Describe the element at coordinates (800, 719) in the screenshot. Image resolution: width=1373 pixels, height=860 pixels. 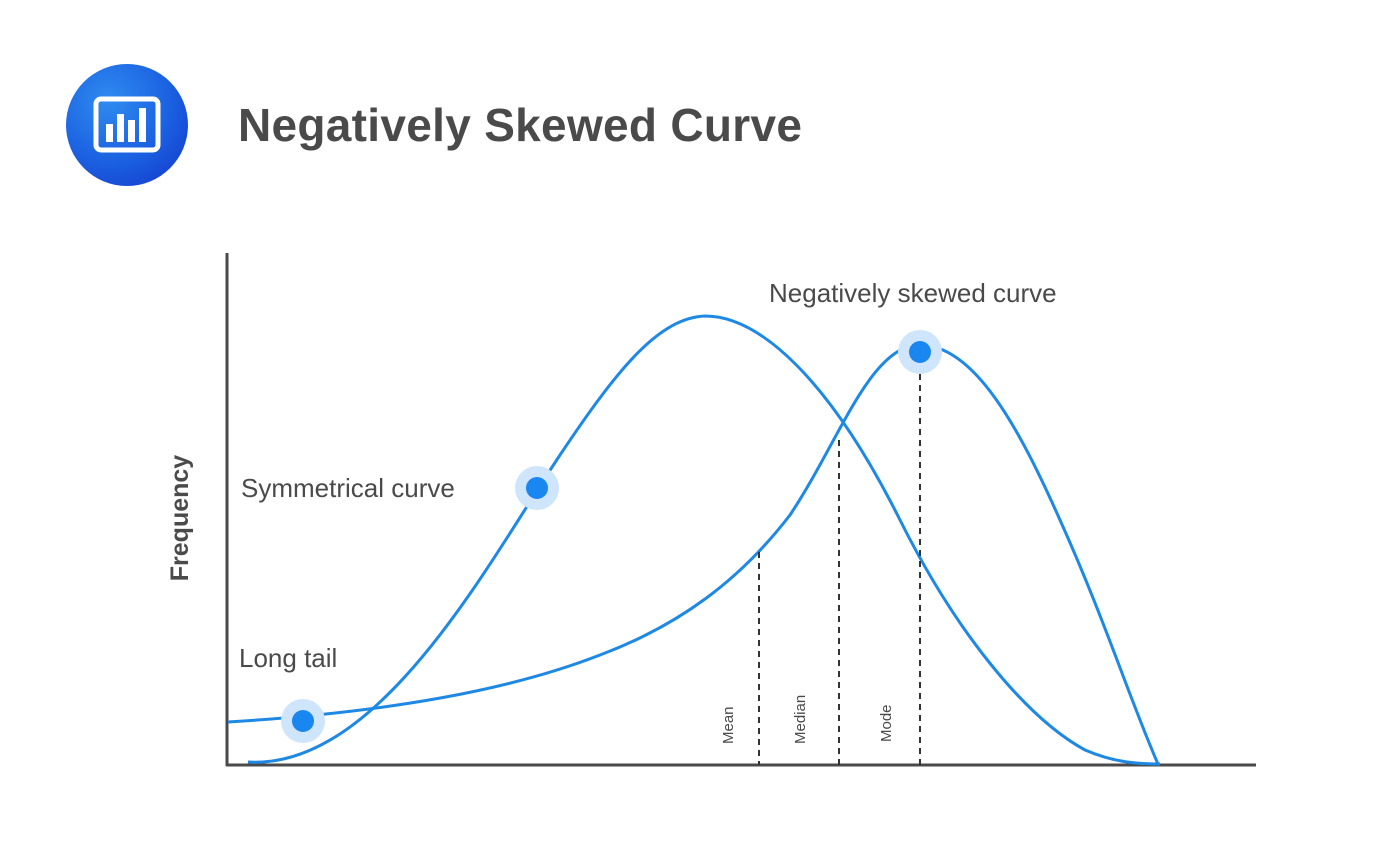
I see `median-label: Median` at that location.